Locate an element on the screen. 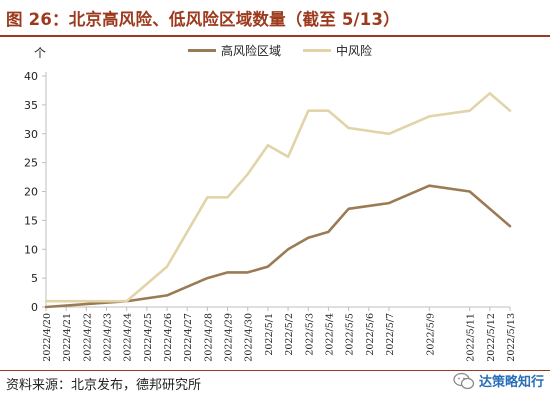 This screenshot has width=550, height=400. x-tick-label: 2022/5/1 is located at coordinates (269, 334).